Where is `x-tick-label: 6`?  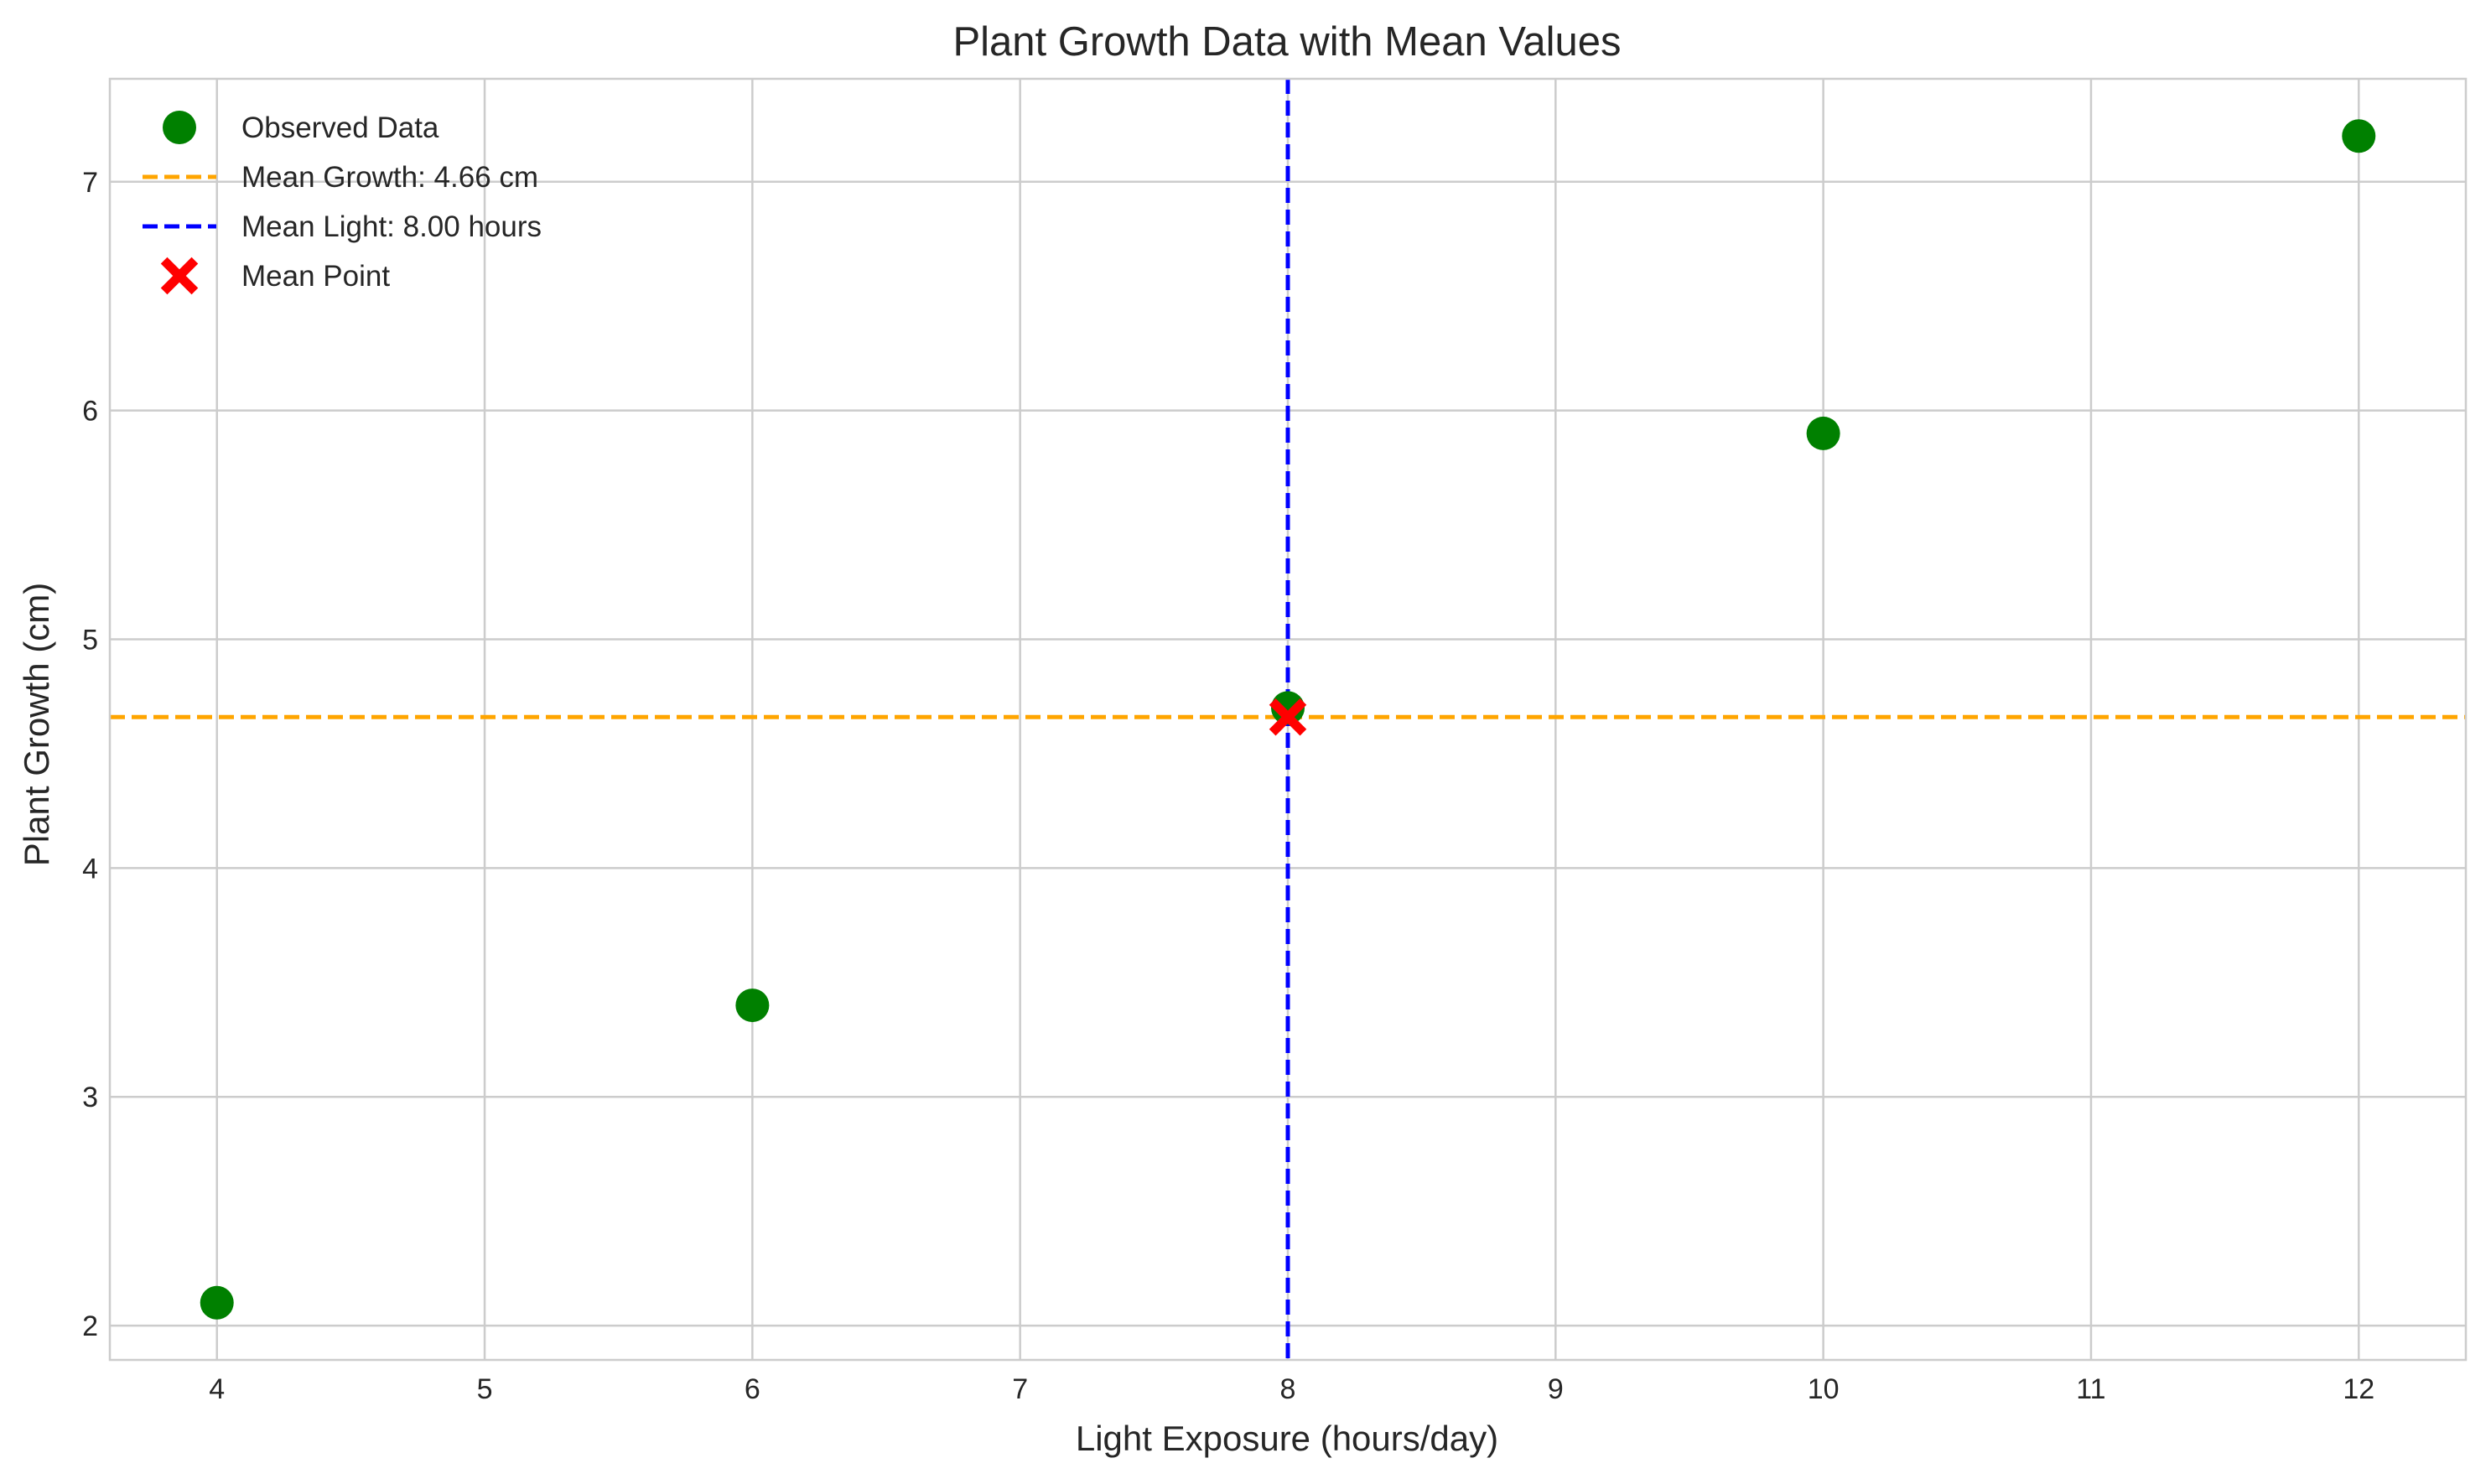 x-tick-label: 6 is located at coordinates (752, 1389).